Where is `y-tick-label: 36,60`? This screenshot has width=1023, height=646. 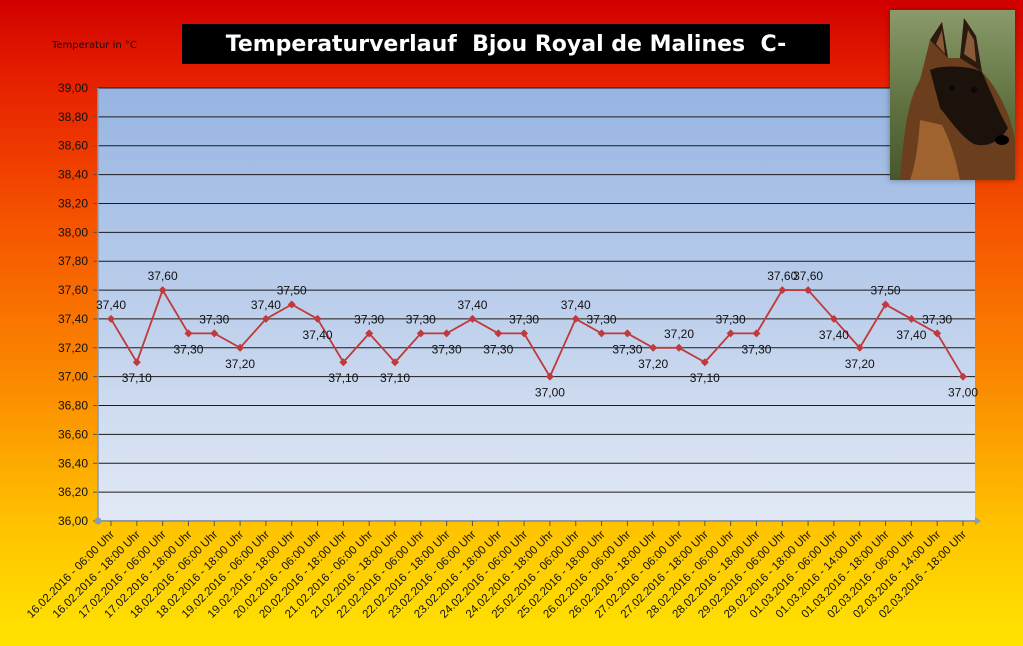 y-tick-label: 36,60 is located at coordinates (73, 434).